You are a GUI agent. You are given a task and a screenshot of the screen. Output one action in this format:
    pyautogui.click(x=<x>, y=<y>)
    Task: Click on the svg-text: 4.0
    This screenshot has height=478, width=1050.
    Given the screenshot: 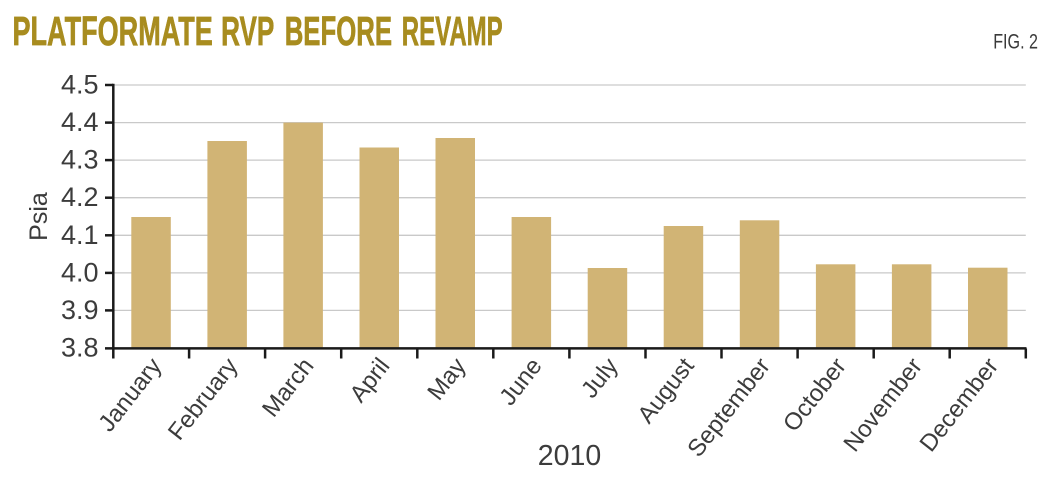 What is the action you would take?
    pyautogui.click(x=80, y=272)
    